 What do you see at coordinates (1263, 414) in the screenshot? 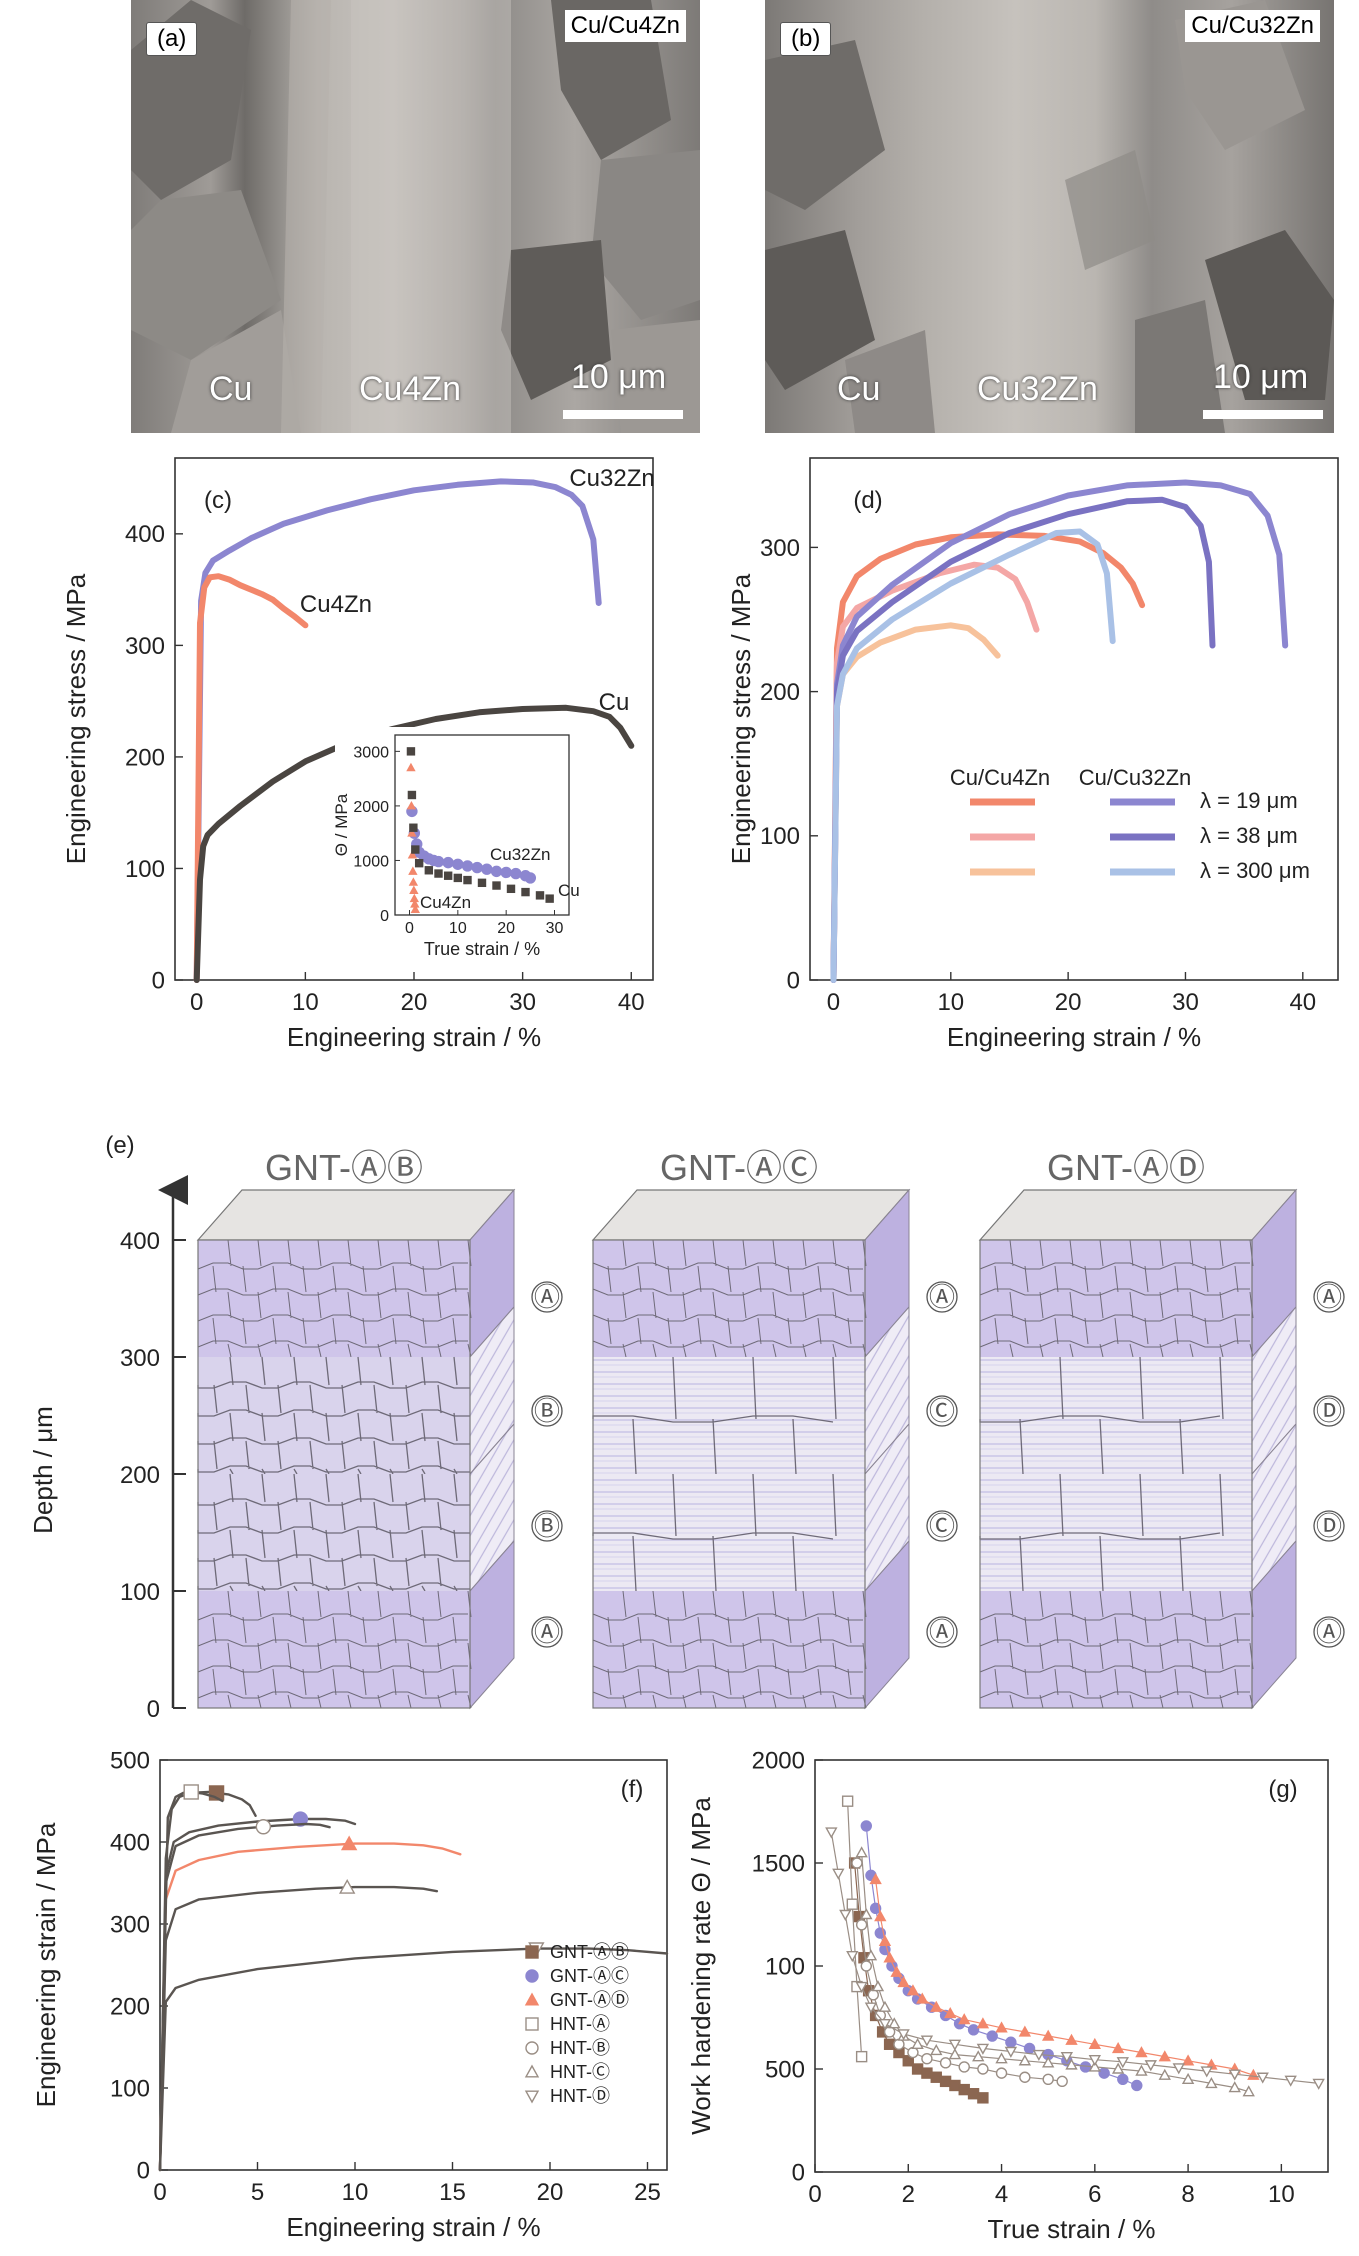
I see `panel-b-scalebar` at bounding box center [1263, 414].